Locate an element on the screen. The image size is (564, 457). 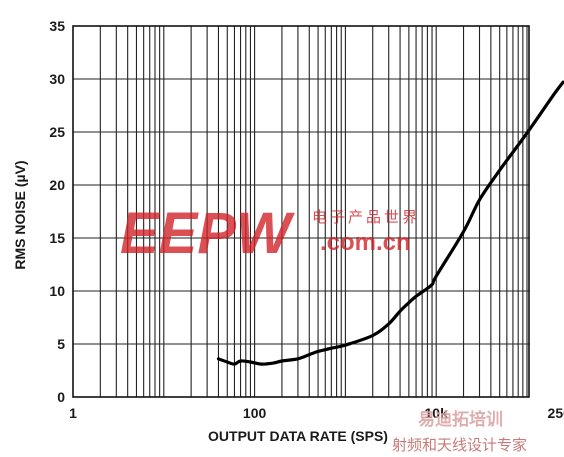
y-tick-label: 5 is located at coordinates (61, 344).